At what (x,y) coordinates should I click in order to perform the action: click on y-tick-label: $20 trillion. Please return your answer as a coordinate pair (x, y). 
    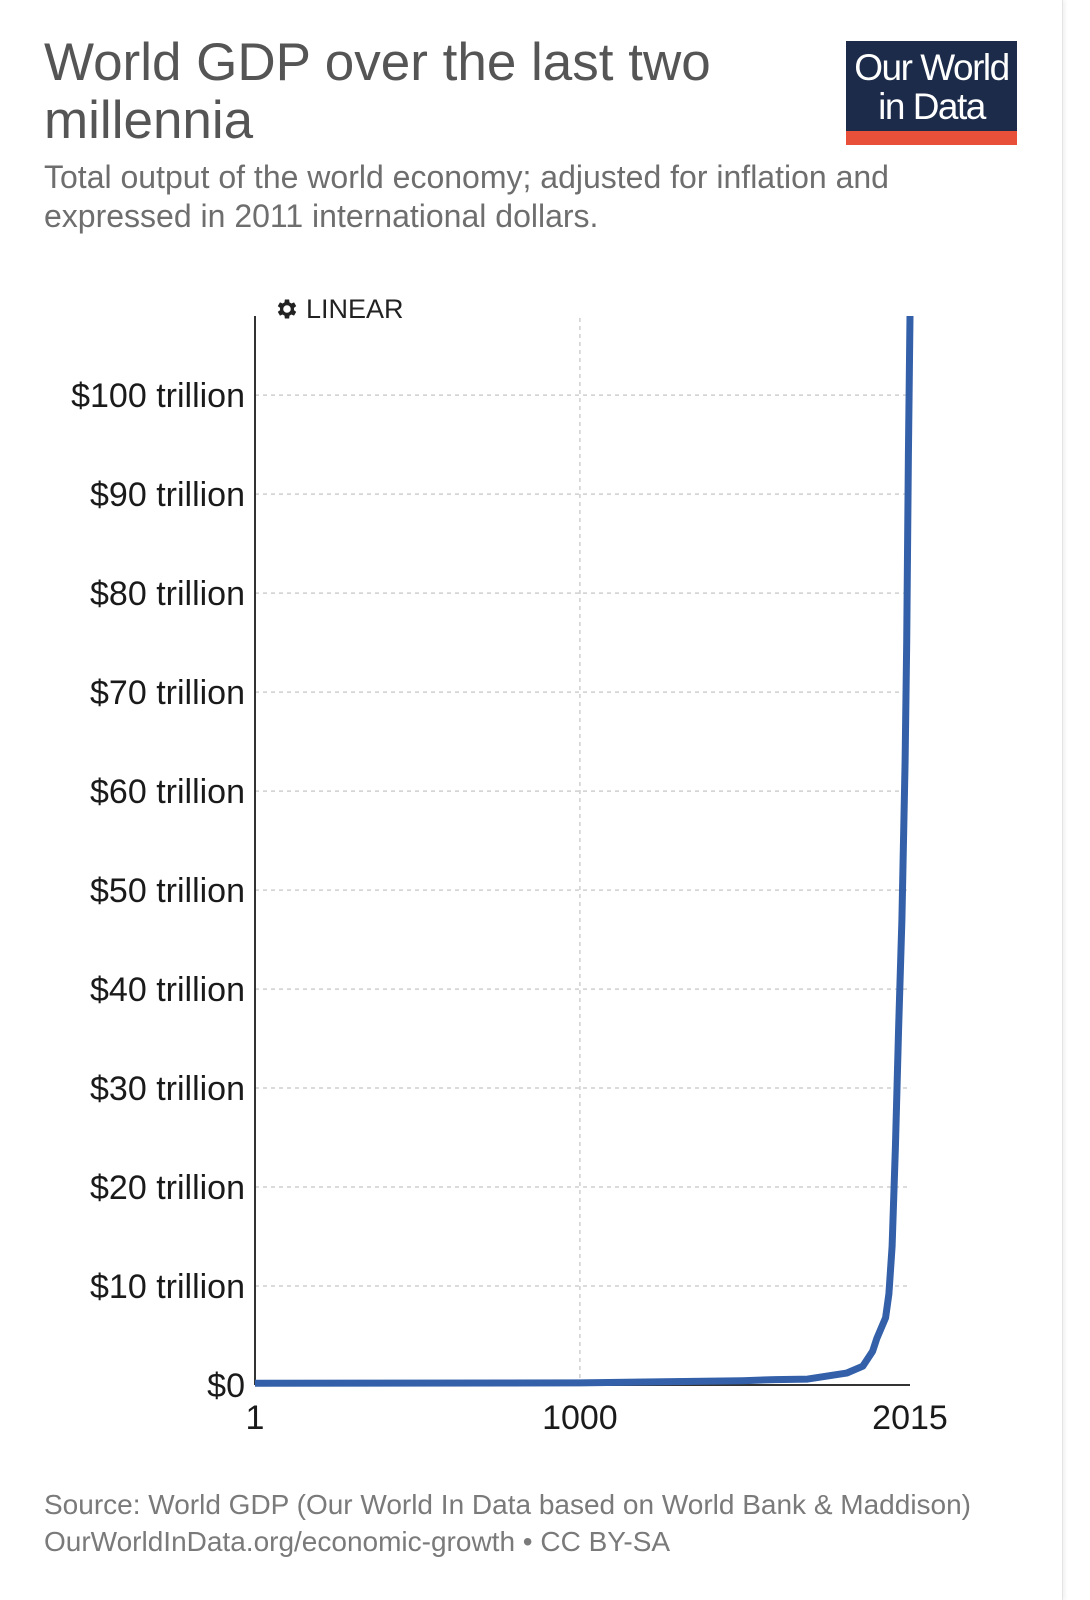
    Looking at the image, I should click on (167, 1188).